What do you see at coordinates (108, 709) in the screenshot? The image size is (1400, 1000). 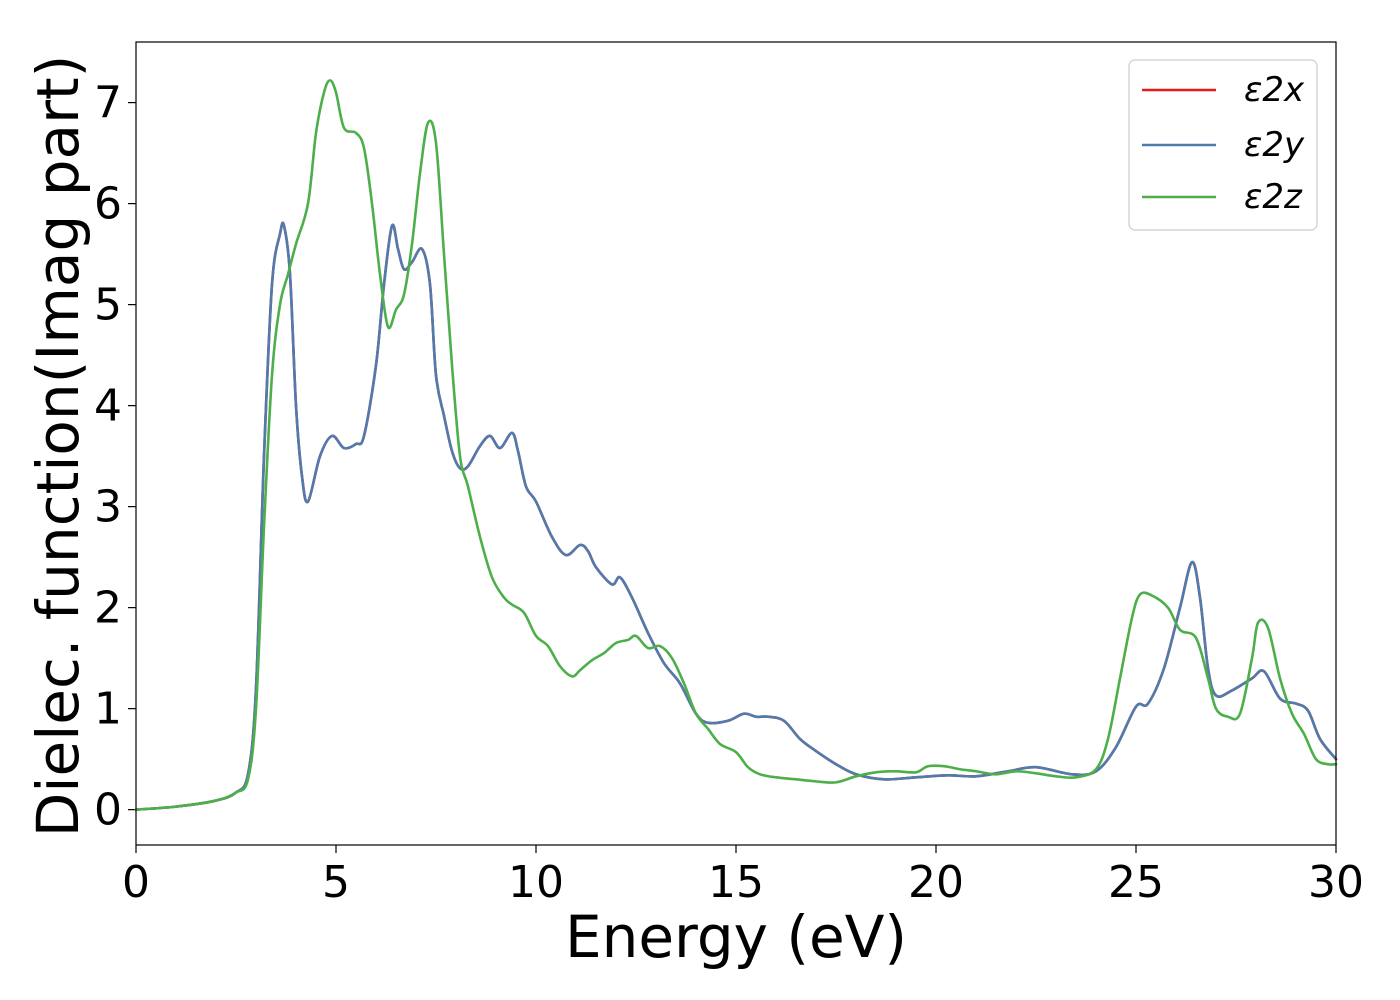 I see `y-tick-label: 1` at bounding box center [108, 709].